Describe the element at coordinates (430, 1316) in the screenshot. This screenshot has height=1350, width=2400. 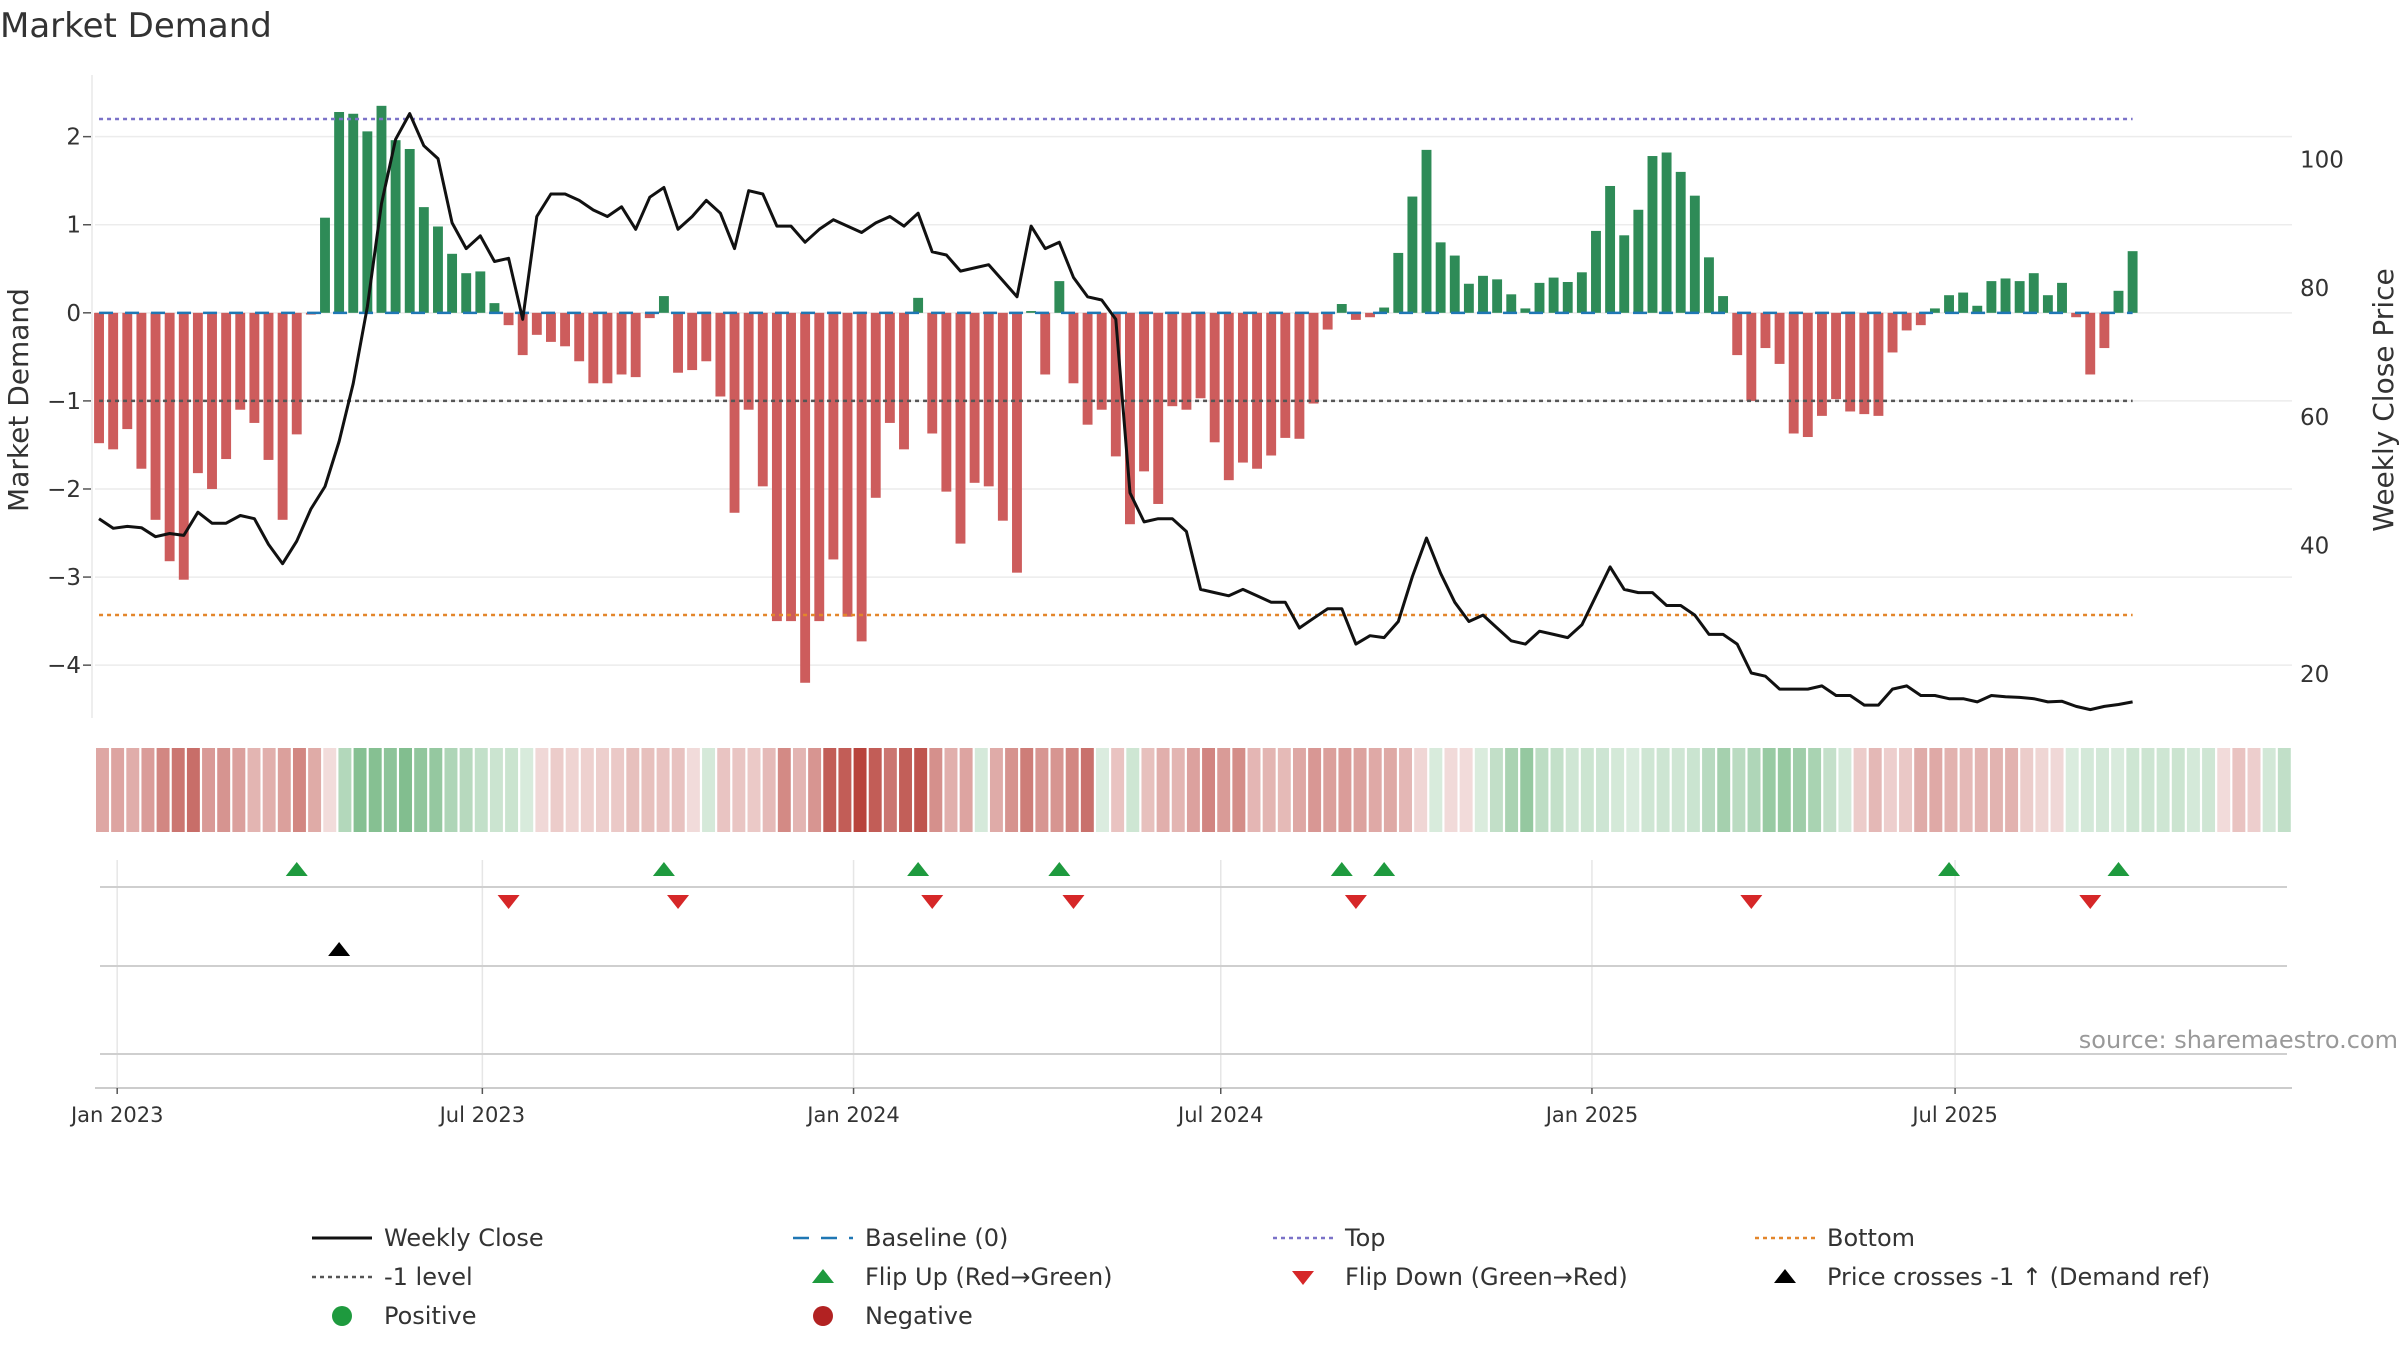
I see `legend-label: Positive` at that location.